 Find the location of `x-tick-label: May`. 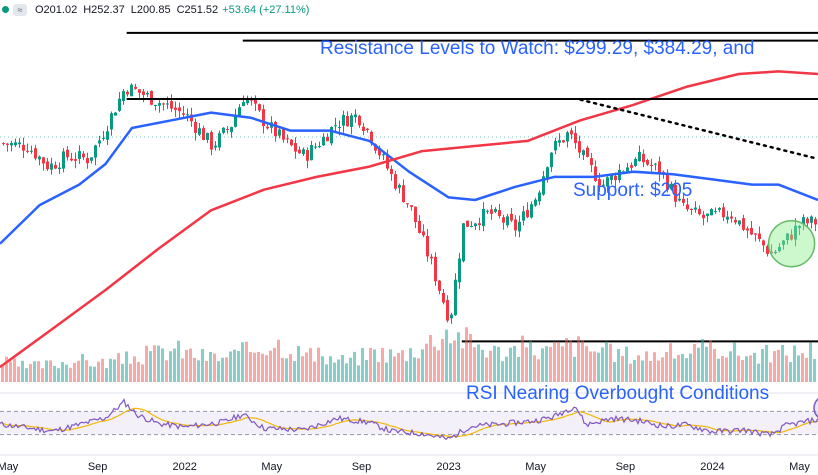

x-tick-label: May is located at coordinates (799, 467).